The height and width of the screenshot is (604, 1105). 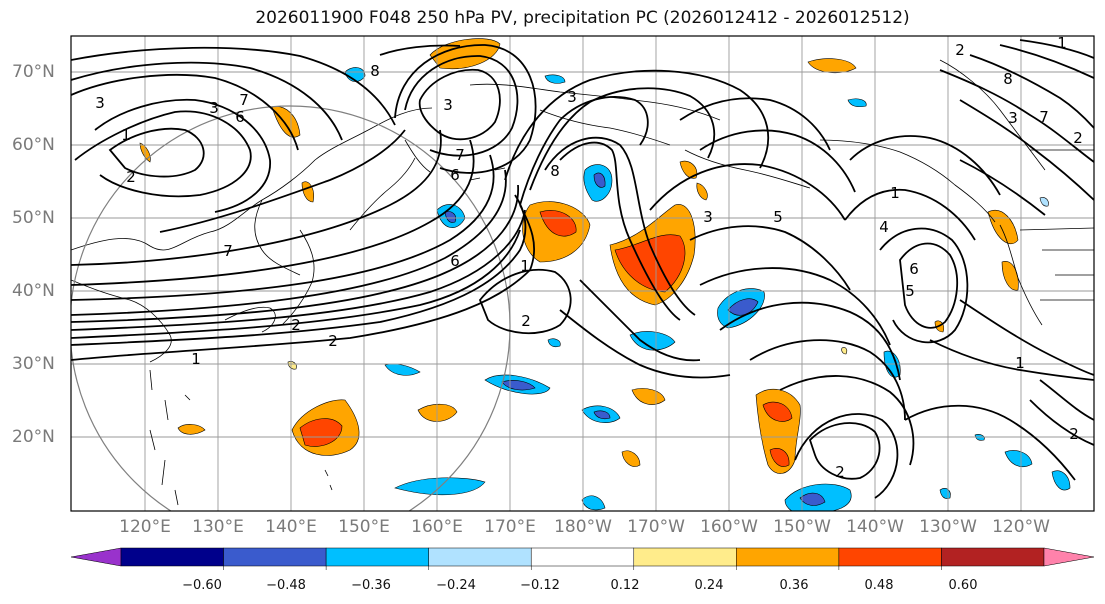 I want to click on lon-label: 130°E, so click(x=218, y=527).